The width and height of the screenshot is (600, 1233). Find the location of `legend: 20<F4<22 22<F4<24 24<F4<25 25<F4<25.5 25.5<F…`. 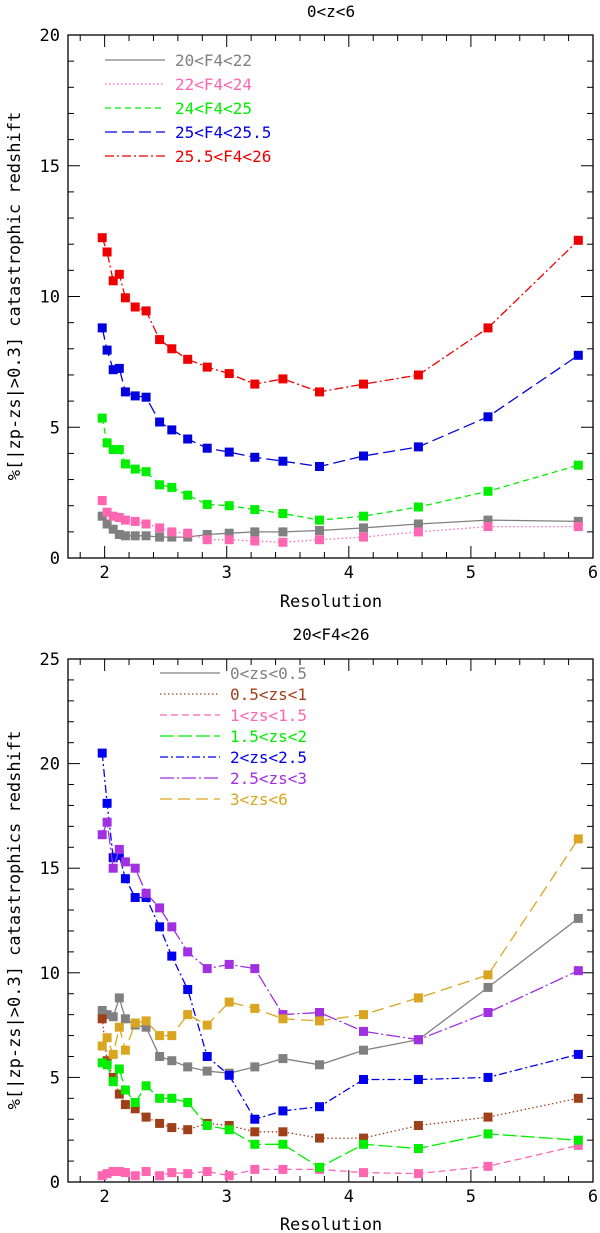

legend: 20<F4<22 22<F4<24 24<F4<25 25<F4<25.5 25.5<F… is located at coordinates (188, 108).